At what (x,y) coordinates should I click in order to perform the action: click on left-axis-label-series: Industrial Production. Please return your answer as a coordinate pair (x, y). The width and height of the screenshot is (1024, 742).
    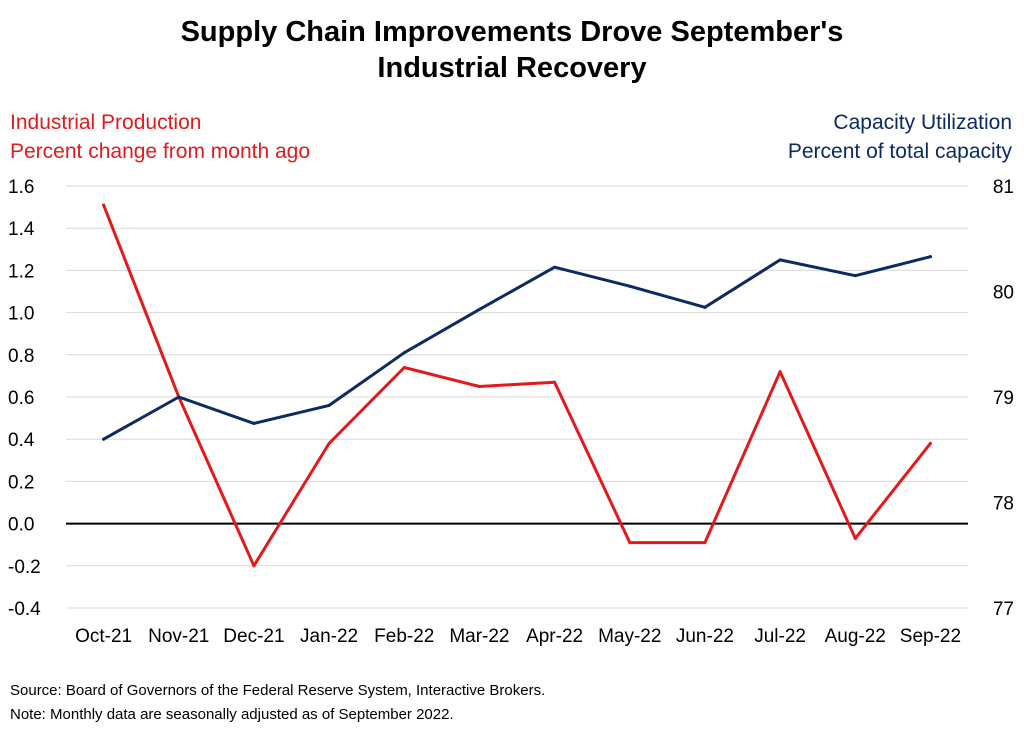
    Looking at the image, I should click on (106, 122).